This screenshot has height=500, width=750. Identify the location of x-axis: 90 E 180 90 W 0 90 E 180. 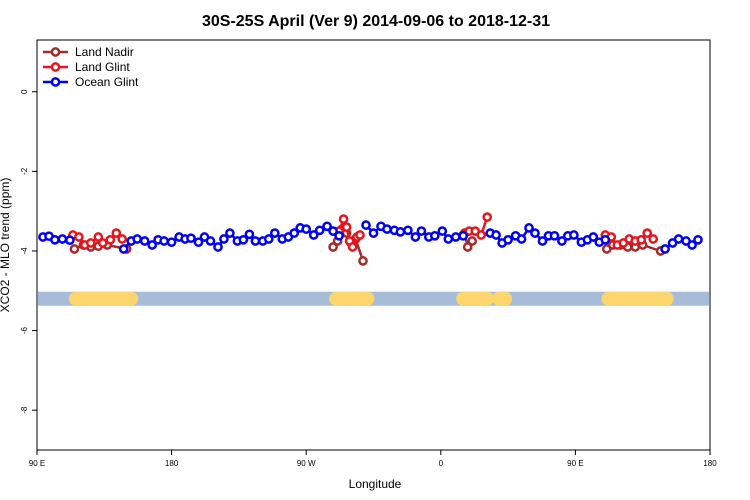
(373, 459).